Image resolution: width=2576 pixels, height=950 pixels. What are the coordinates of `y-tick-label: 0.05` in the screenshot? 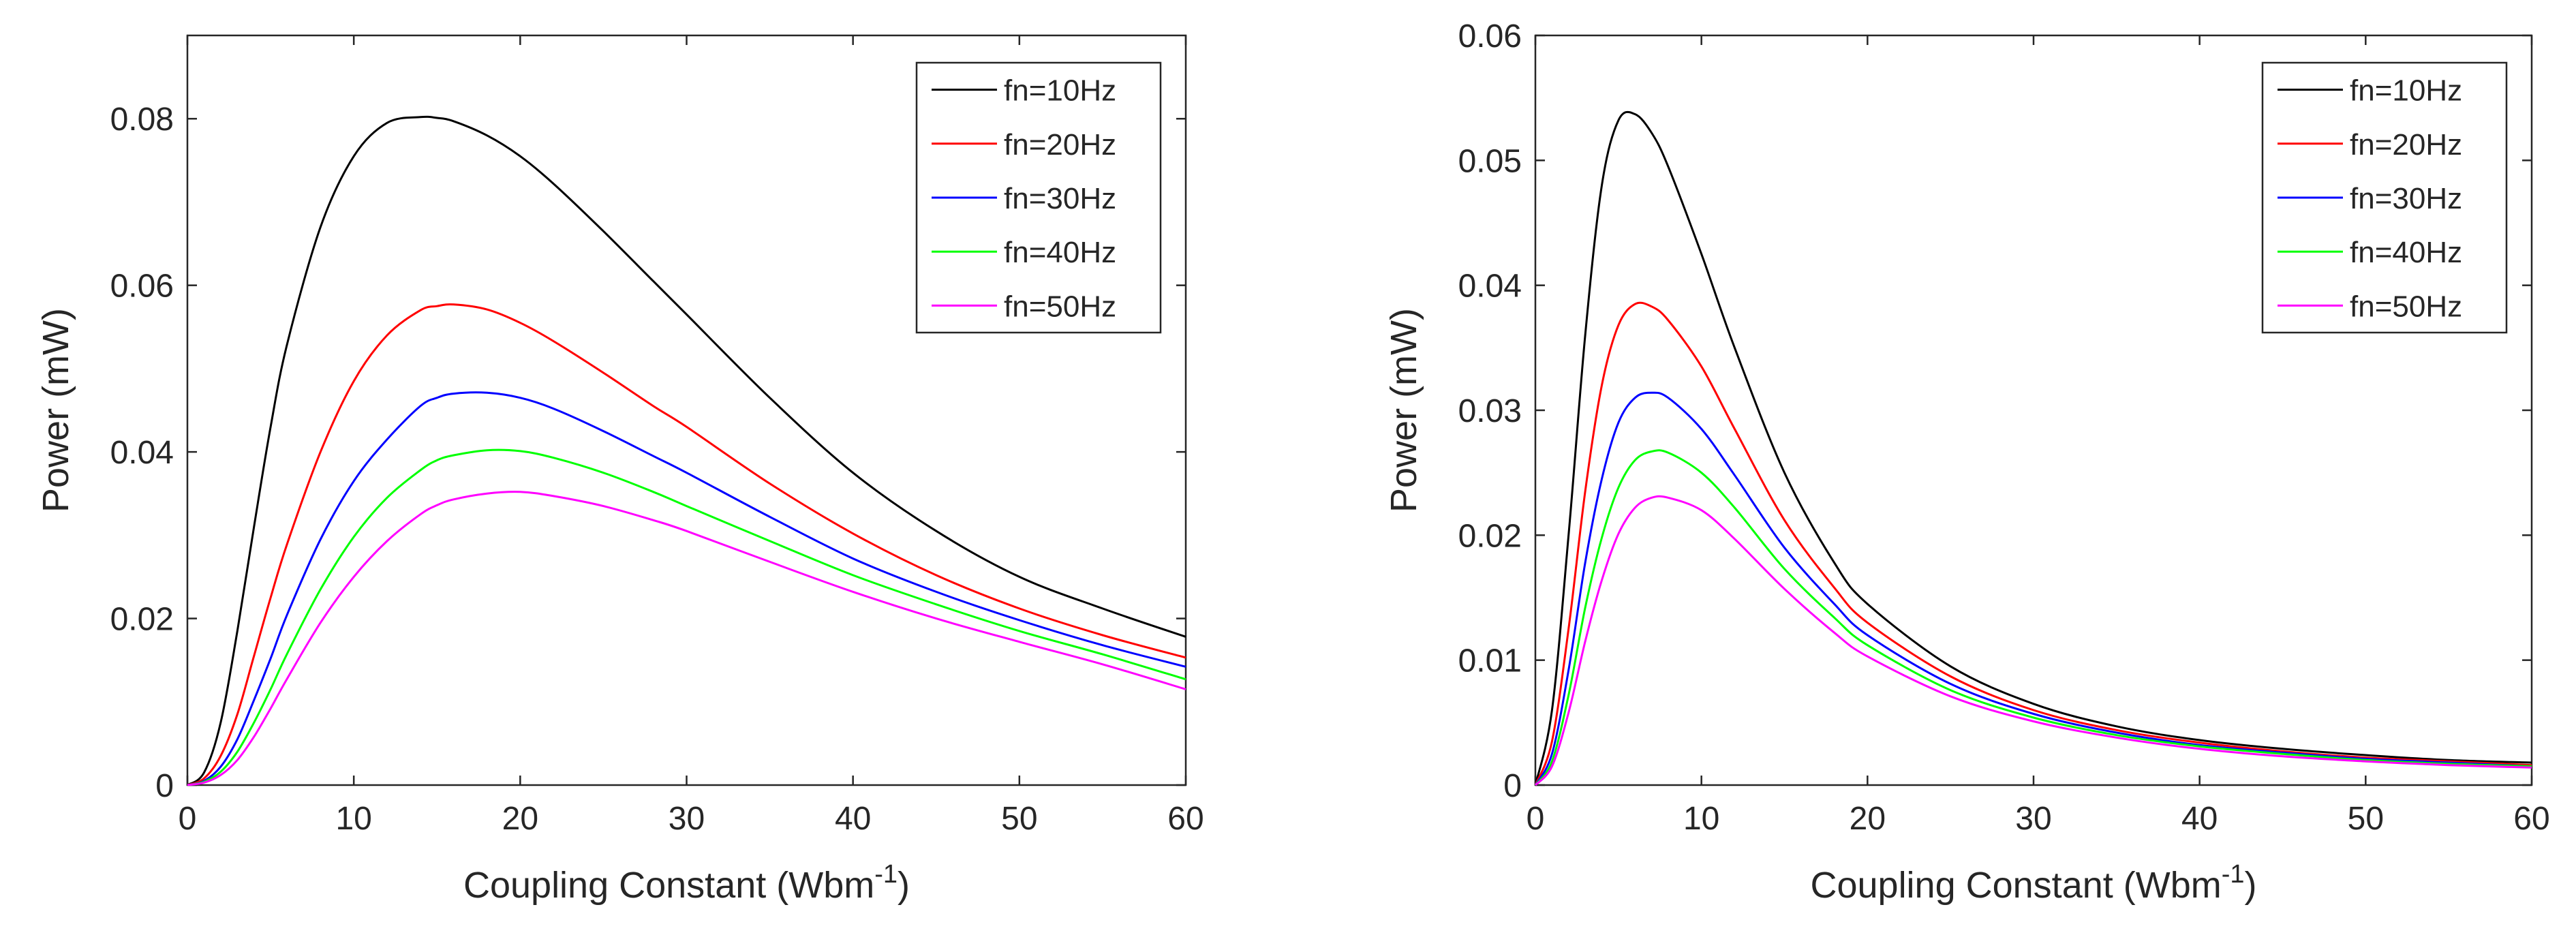 It's located at (1490, 161).